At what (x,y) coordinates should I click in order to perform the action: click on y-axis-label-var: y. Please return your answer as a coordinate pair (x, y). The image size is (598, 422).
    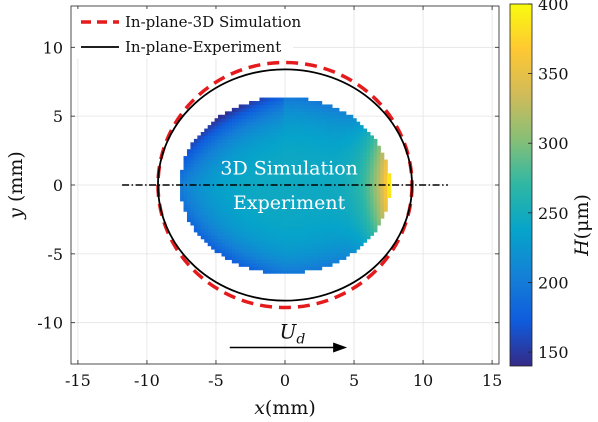
    Looking at the image, I should click on (16, 214).